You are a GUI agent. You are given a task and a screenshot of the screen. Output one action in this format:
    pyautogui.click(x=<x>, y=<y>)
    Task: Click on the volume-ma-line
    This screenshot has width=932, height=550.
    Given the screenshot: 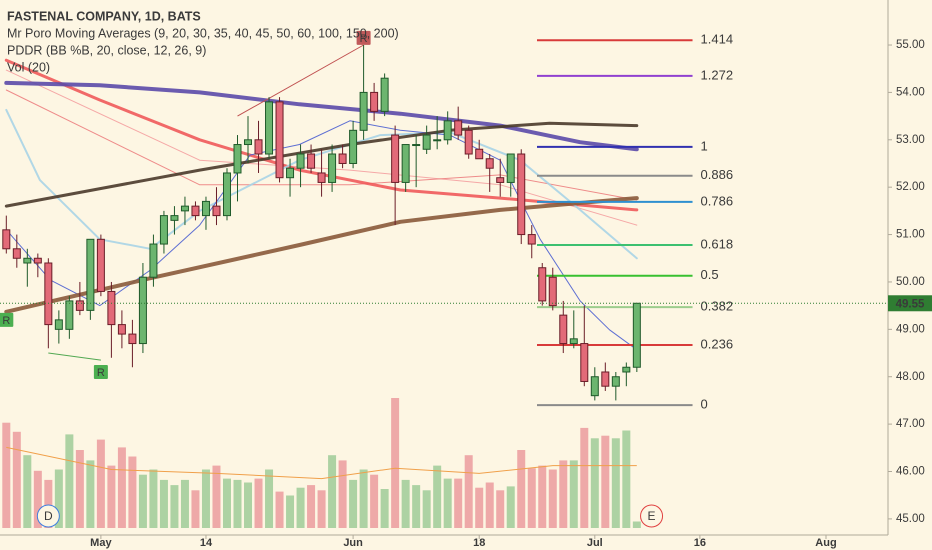 What is the action you would take?
    pyautogui.click(x=321, y=463)
    